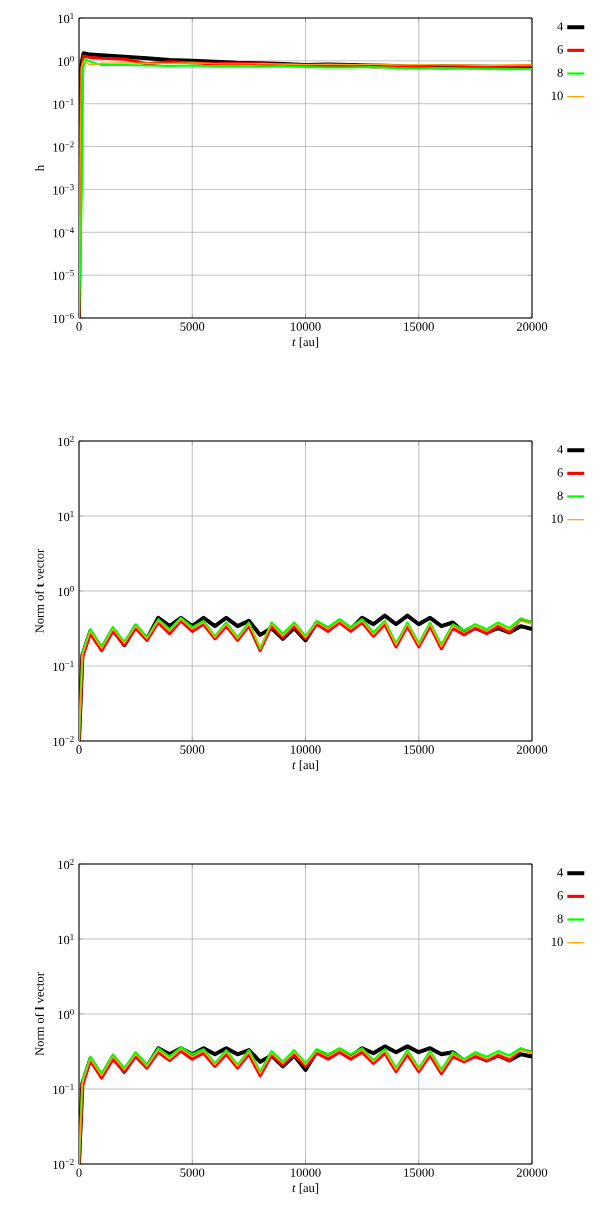  Describe the element at coordinates (39, 1014) in the screenshot. I see `y-axis-title: Norm of l vector` at that location.